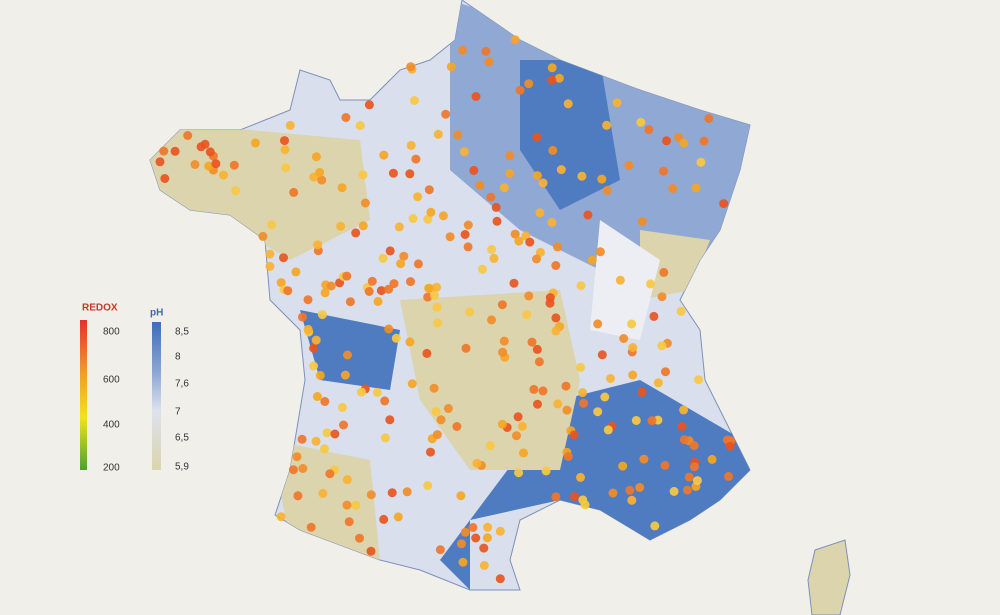 This screenshot has width=1000, height=615. Describe the element at coordinates (350, 350) in the screenshot. I see `region-charente` at that location.